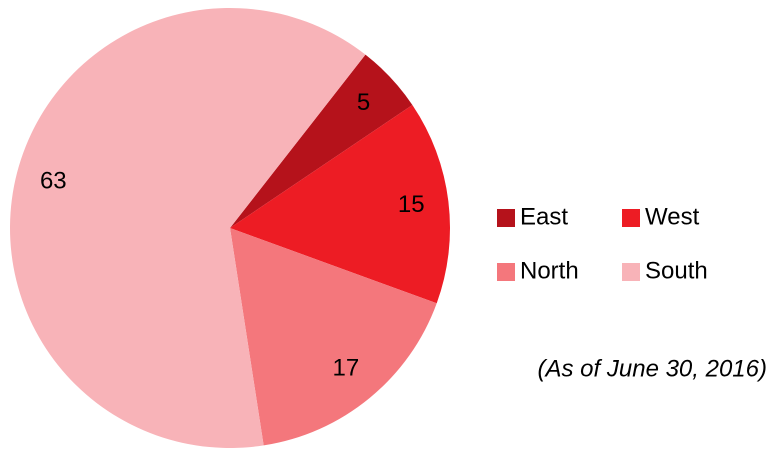 The image size is (770, 449). Describe the element at coordinates (363, 102) in the screenshot. I see `data-label: 5` at that location.